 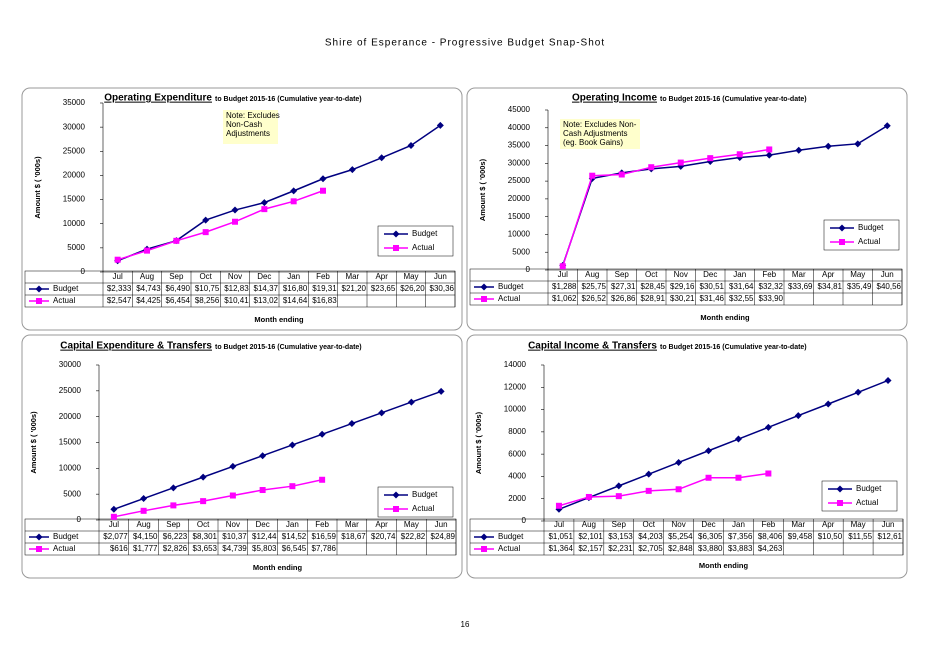 What do you see at coordinates (890, 536) in the screenshot?
I see `data-label: $12,61` at bounding box center [890, 536].